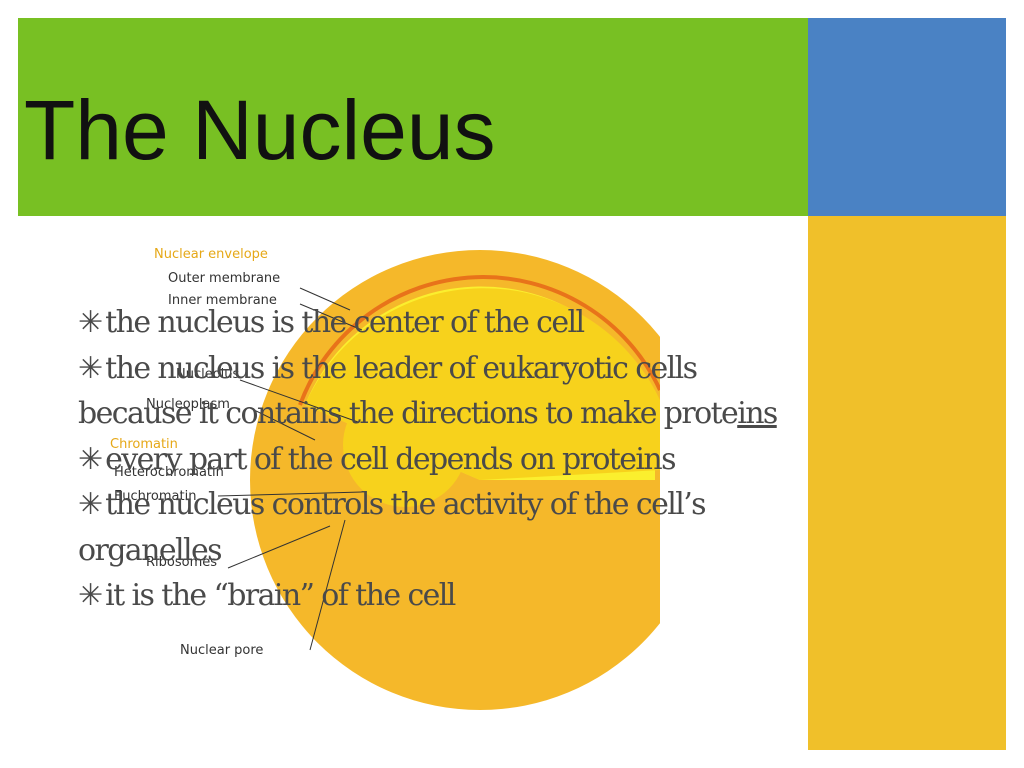 Image resolution: width=1024 pixels, height=768 pixels. Describe the element at coordinates (224, 278) in the screenshot. I see `label-outer-membrane: Outer membrane` at that location.